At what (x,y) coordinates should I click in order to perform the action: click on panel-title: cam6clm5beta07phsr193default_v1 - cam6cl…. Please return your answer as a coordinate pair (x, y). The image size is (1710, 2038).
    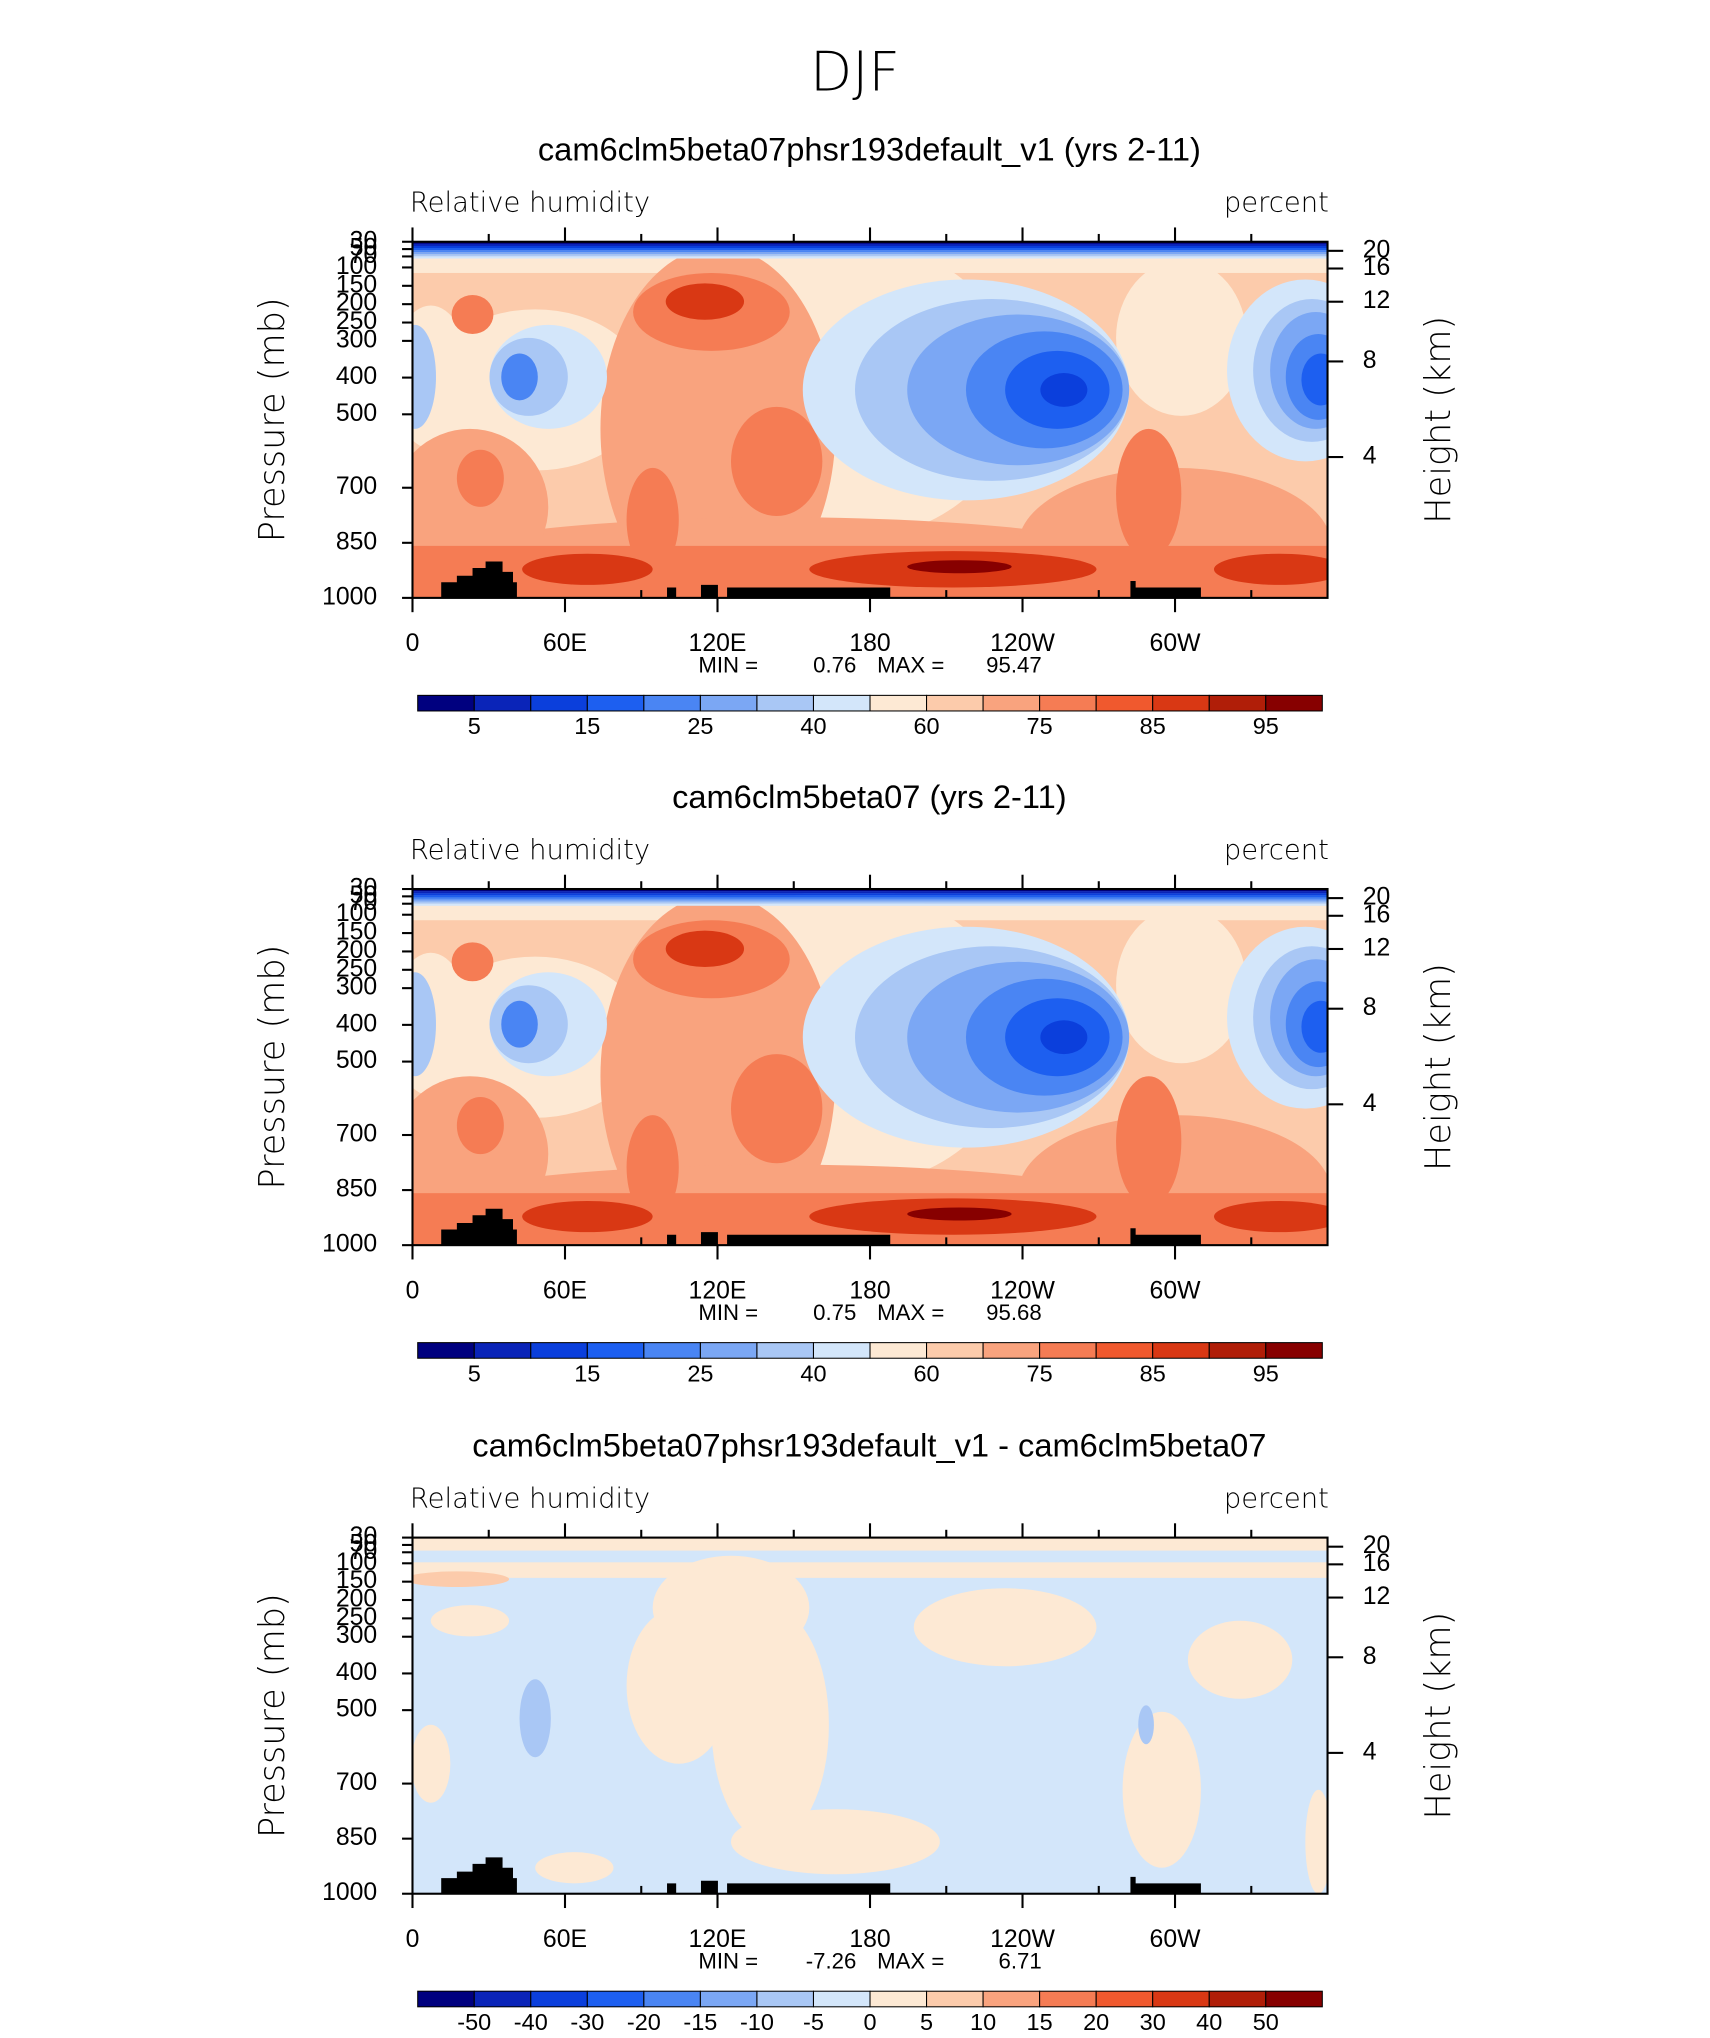
    Looking at the image, I should click on (869, 1446).